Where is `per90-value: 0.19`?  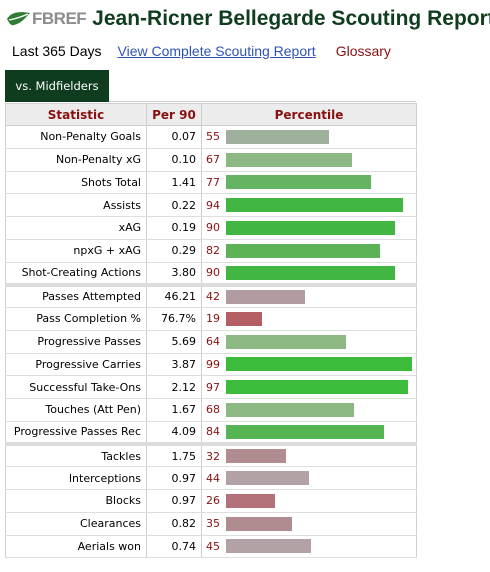 per90-value: 0.19 is located at coordinates (174, 228).